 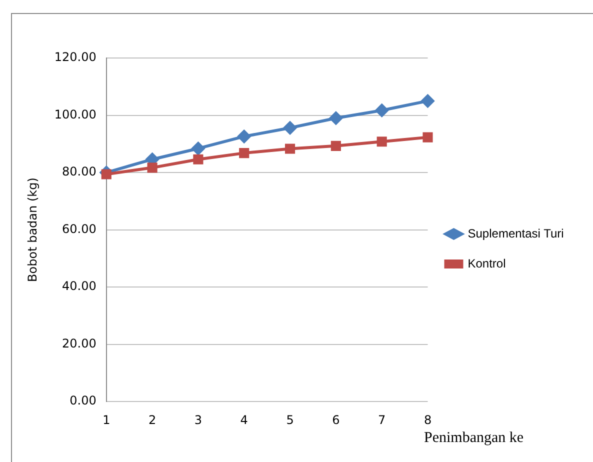 What do you see at coordinates (79, 286) in the screenshot?
I see `y-tick-label: 40.00` at bounding box center [79, 286].